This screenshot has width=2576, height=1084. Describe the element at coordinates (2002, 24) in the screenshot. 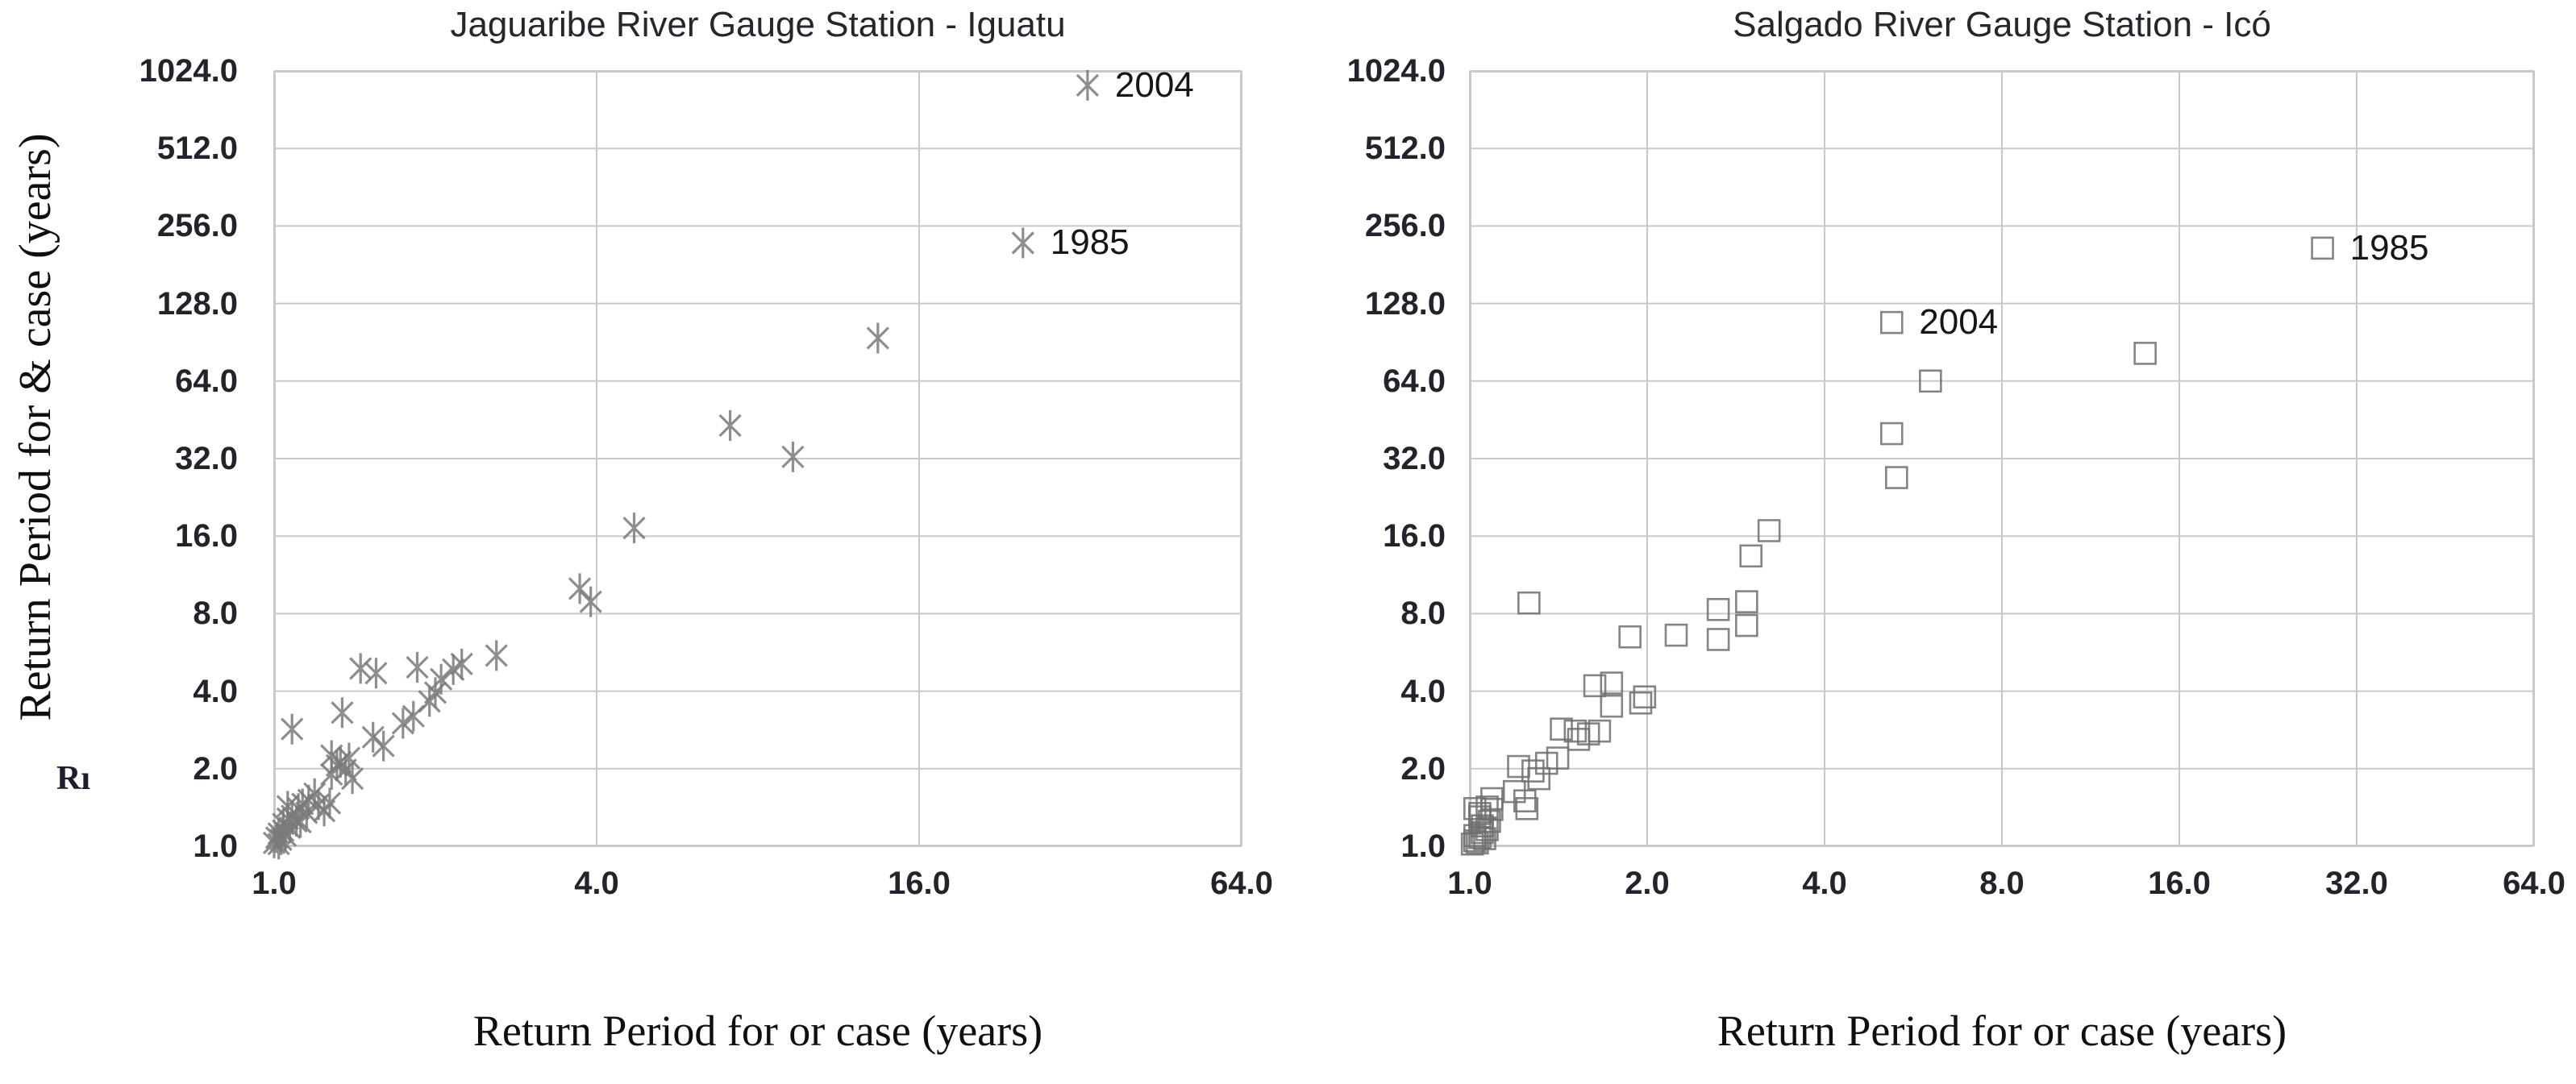

I see `chart-title: Salgado River Gauge Station - Icó` at that location.